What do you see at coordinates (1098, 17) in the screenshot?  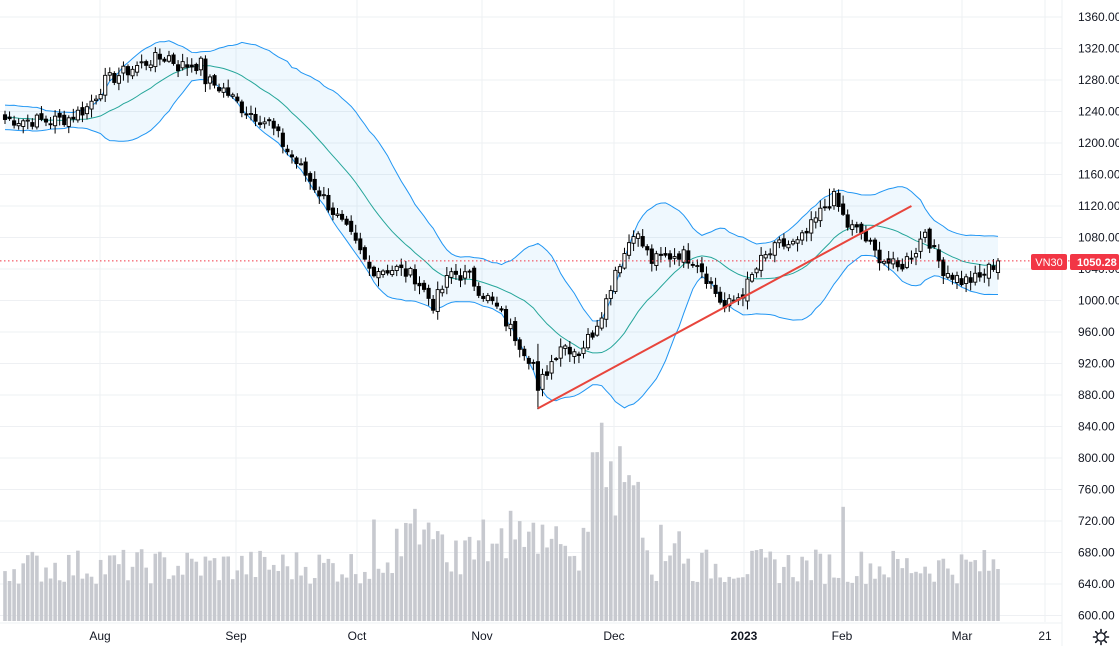 I see `price-tick-label: 1360.00` at bounding box center [1098, 17].